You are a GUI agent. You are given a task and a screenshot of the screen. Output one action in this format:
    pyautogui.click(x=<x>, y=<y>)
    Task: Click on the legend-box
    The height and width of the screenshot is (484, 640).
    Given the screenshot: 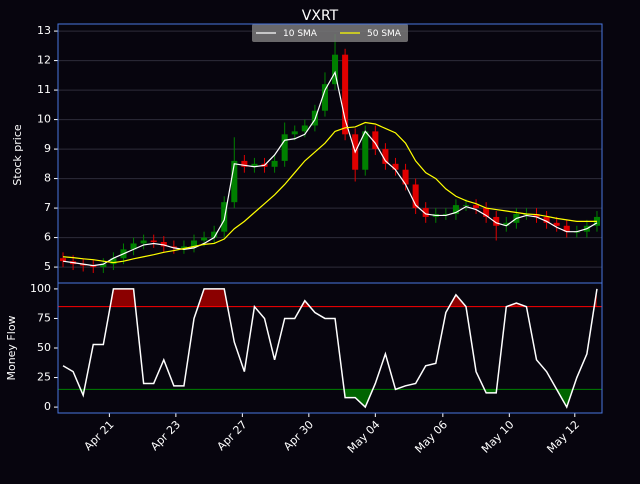 What is the action you would take?
    pyautogui.click(x=330, y=33)
    